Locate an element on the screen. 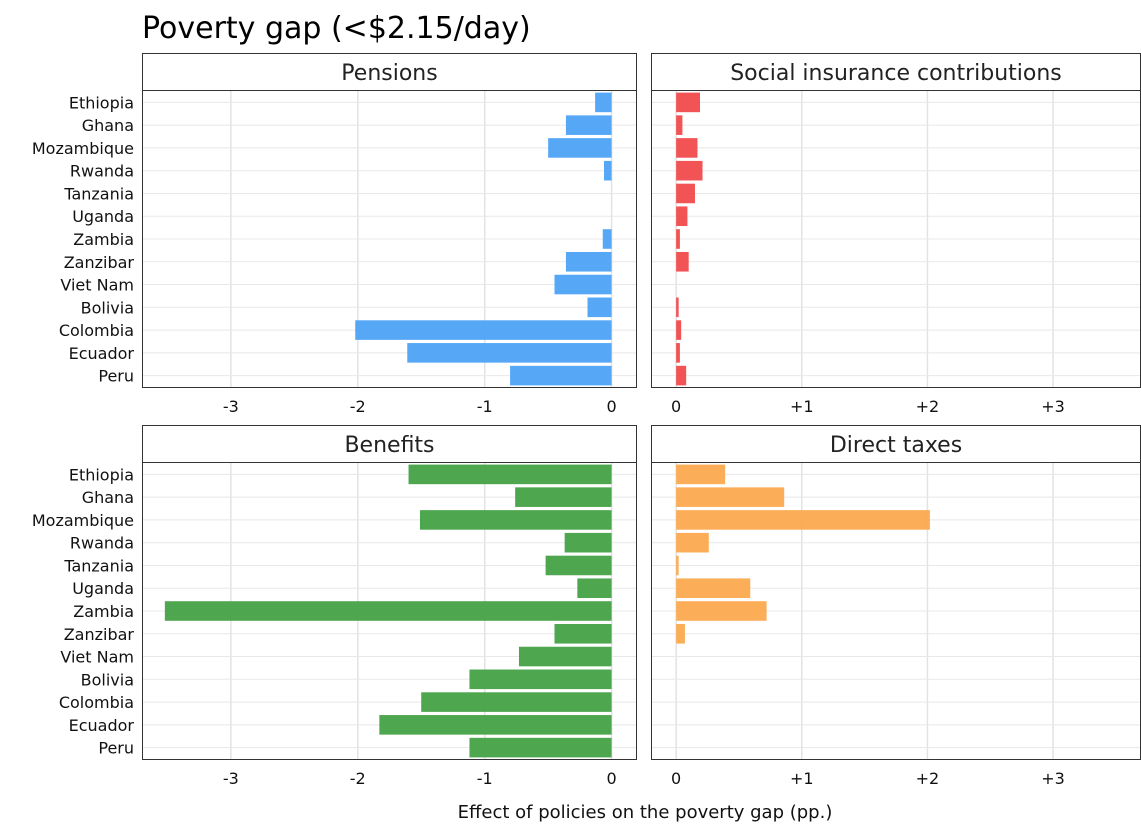  panel-strip-label: Benefits is located at coordinates (389, 445).